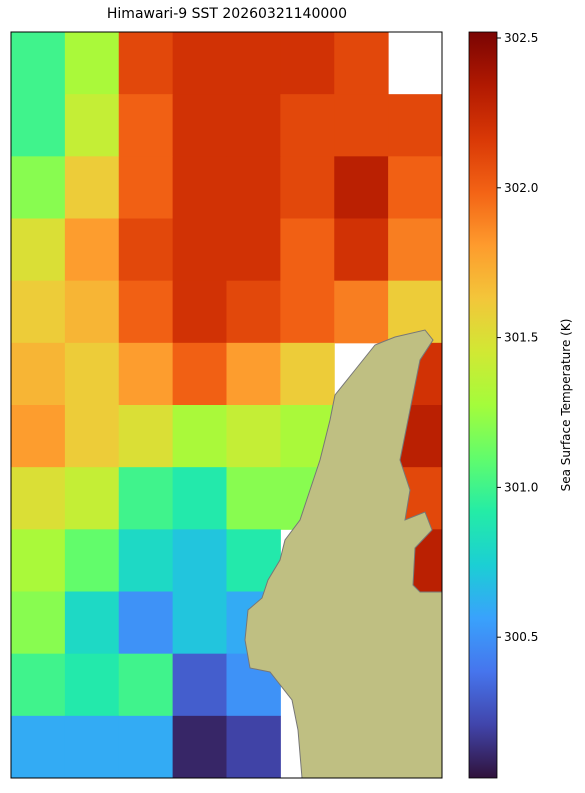 Image resolution: width=585 pixels, height=793 pixels. What do you see at coordinates (521, 338) in the screenshot?
I see `colorbar-tick-label: 301.5` at bounding box center [521, 338].